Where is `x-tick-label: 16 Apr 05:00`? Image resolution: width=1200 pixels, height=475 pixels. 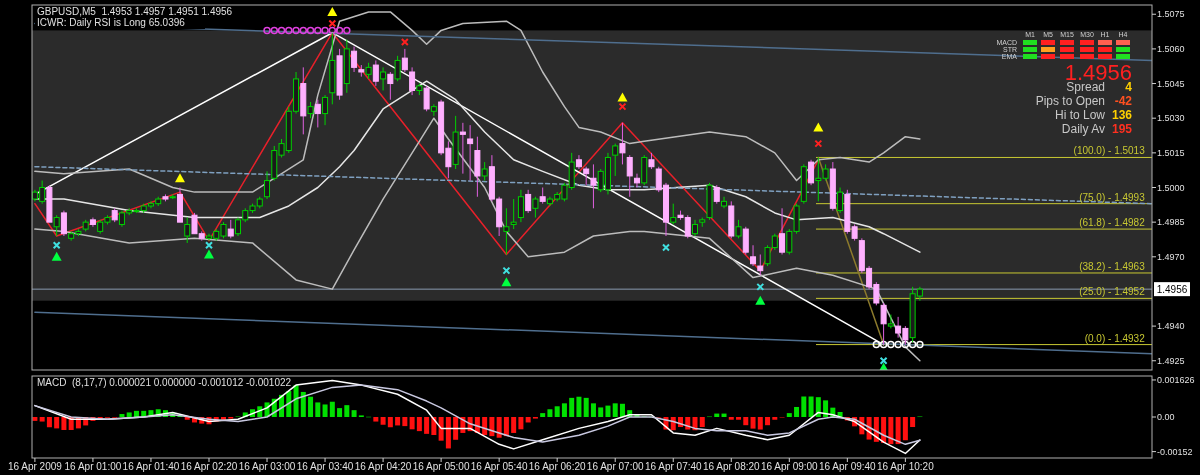
x-tick-label: 16 Apr 05:00 is located at coordinates (441, 466).